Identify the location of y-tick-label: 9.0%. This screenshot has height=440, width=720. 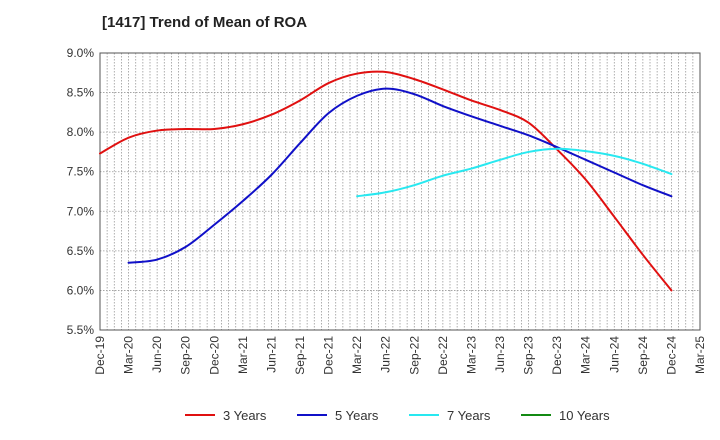
(81, 53).